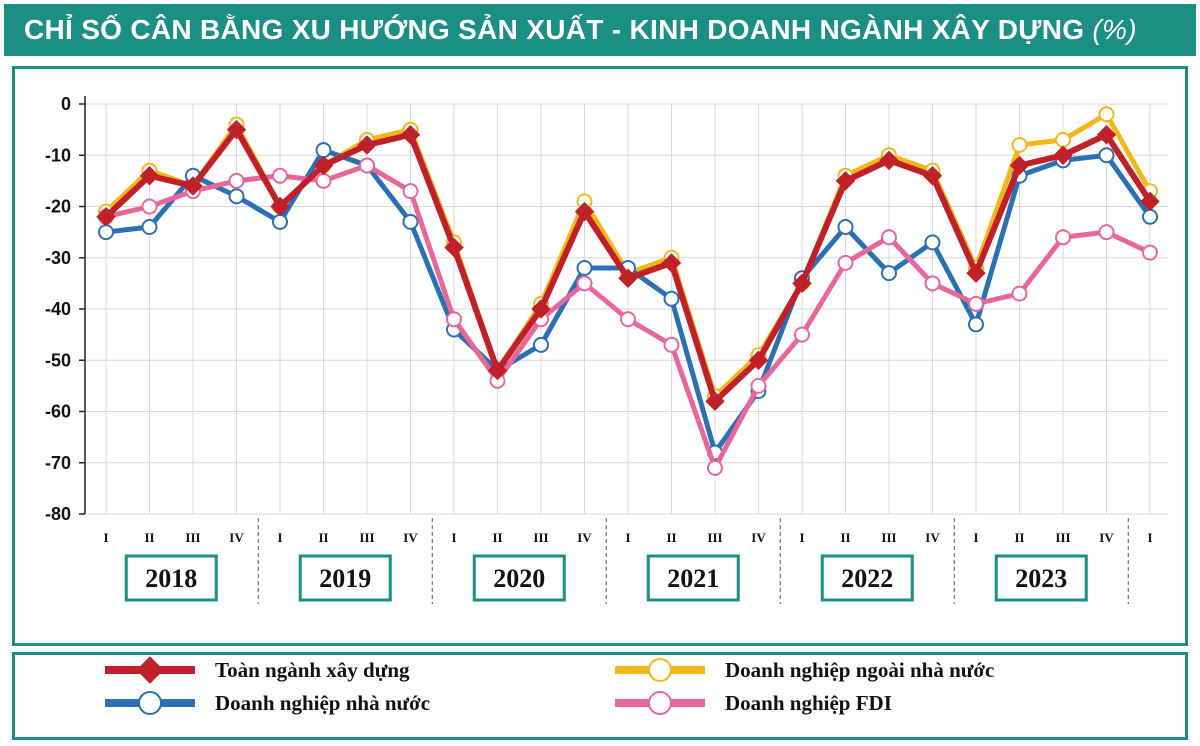 The image size is (1200, 746). What do you see at coordinates (1041, 578) in the screenshot?
I see `year-label: 2023` at bounding box center [1041, 578].